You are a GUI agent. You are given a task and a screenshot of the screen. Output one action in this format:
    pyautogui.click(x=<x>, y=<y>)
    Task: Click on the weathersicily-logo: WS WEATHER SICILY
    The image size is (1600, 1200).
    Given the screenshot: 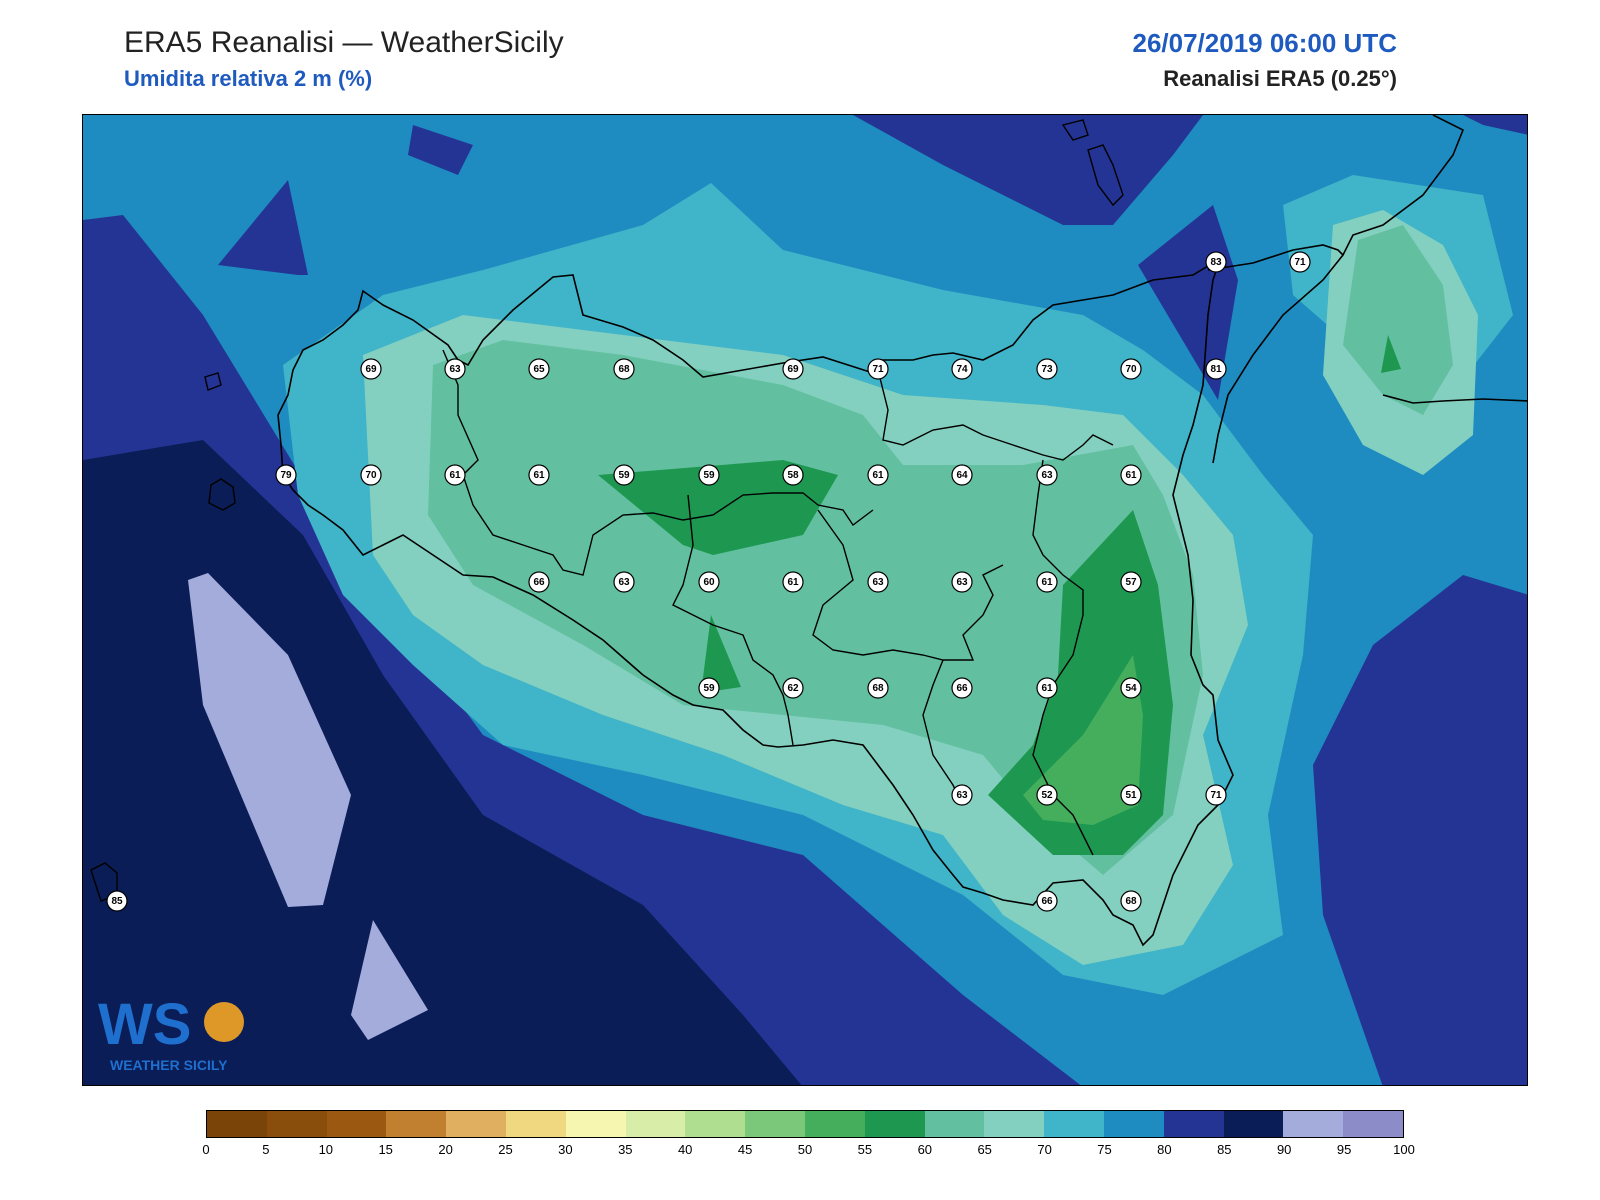 What is the action you would take?
    pyautogui.click(x=176, y=1029)
    